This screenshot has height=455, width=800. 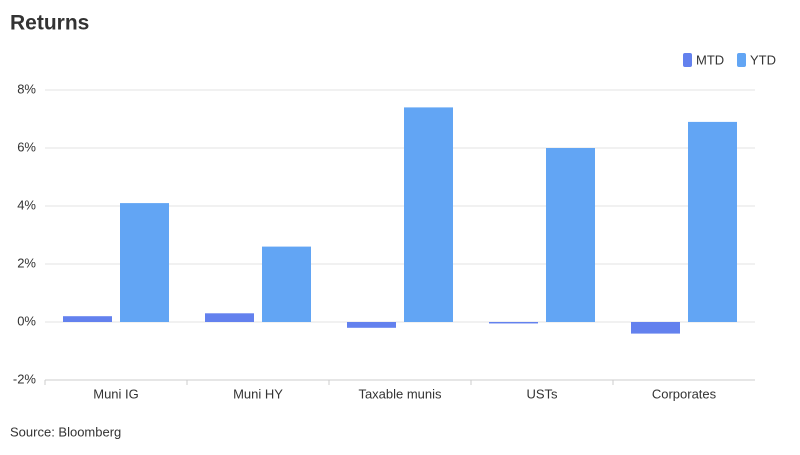 What do you see at coordinates (542, 393) in the screenshot?
I see `x-tick-label: USTs` at bounding box center [542, 393].